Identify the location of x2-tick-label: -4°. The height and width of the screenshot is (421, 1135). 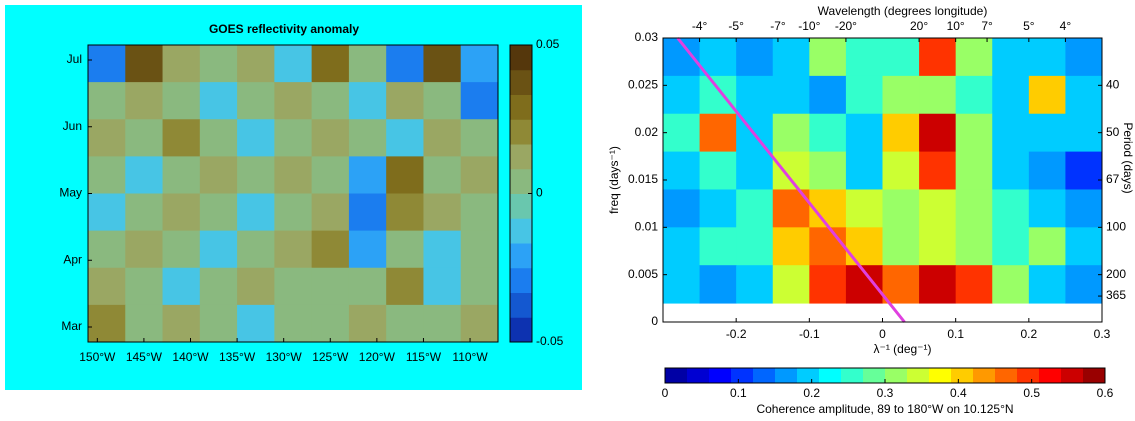
(700, 26).